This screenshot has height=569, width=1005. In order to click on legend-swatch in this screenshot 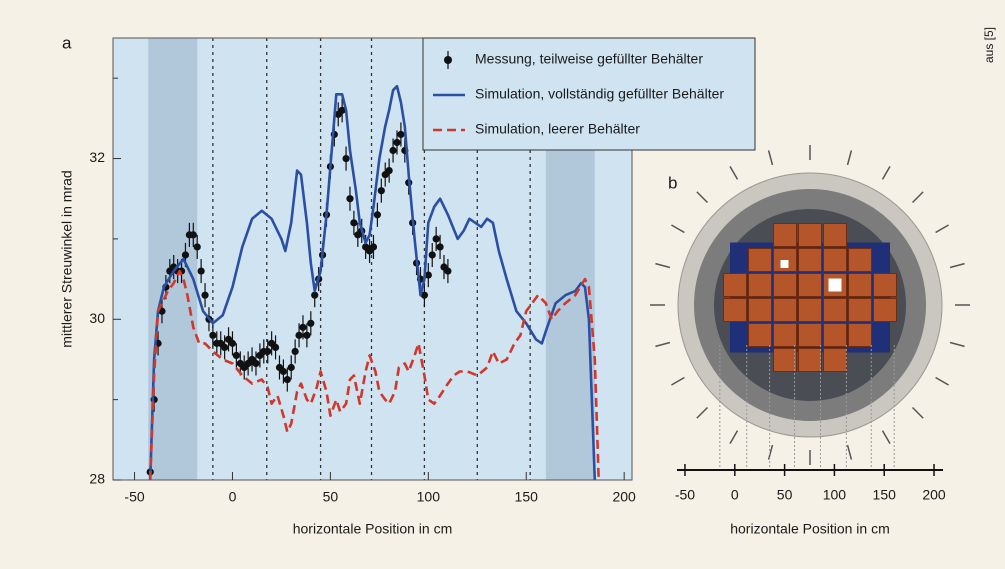, I will do `click(448, 60)`.